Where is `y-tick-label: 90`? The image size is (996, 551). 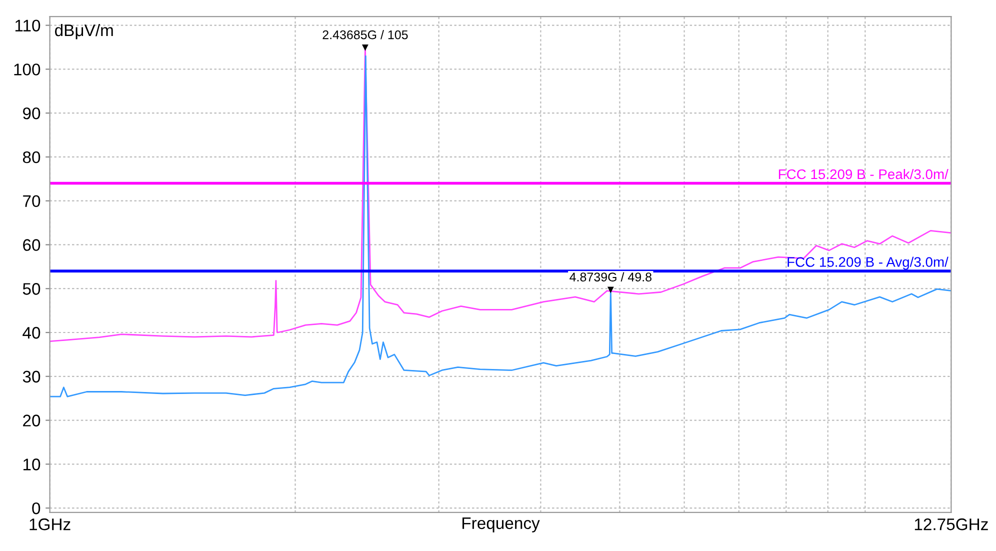
y-tick-label: 90 is located at coordinates (31, 113).